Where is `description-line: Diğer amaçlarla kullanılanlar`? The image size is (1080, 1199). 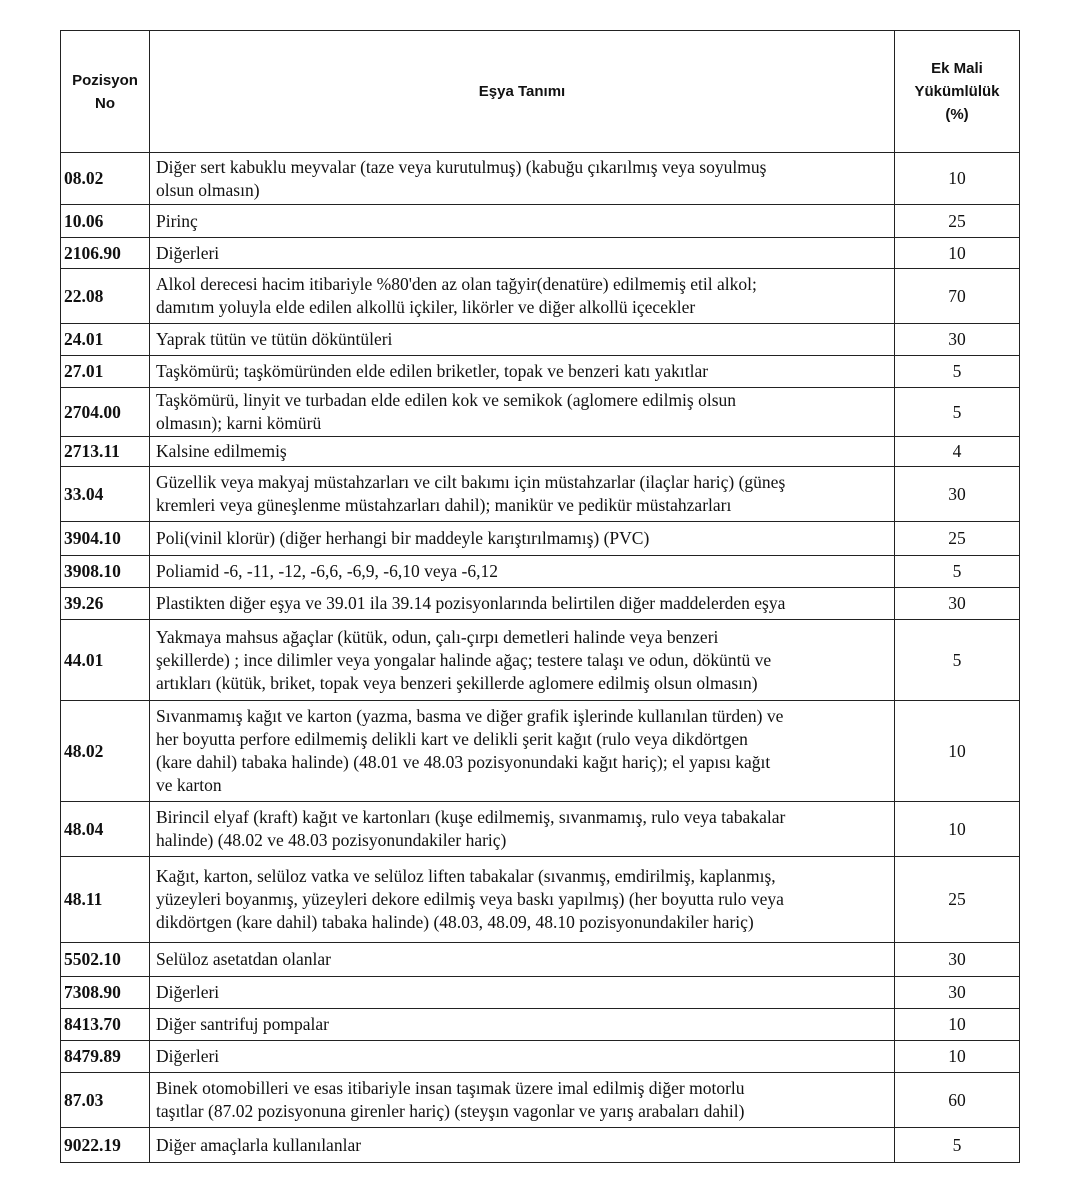 description-line: Diğer amaçlarla kullanılanlar is located at coordinates (259, 1144).